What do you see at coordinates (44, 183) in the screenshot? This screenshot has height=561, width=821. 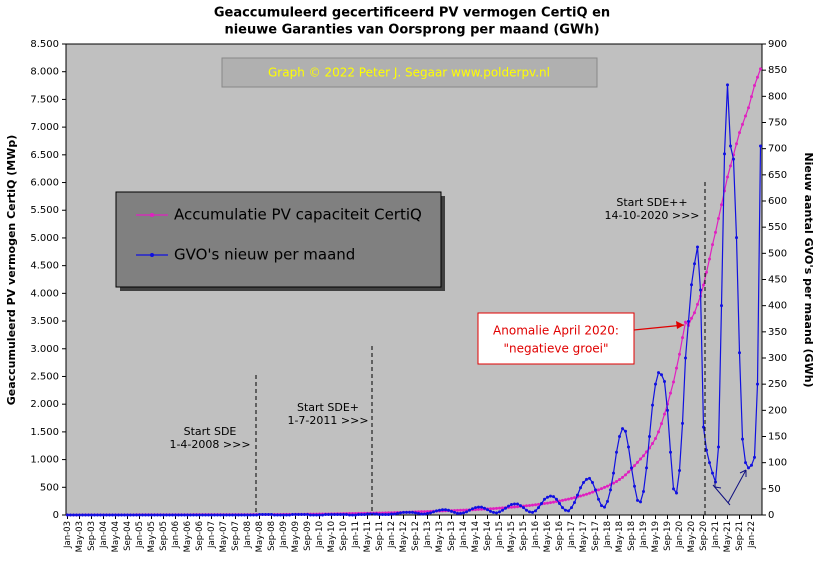 I see `y-tick-label: 6.000` at bounding box center [44, 183].